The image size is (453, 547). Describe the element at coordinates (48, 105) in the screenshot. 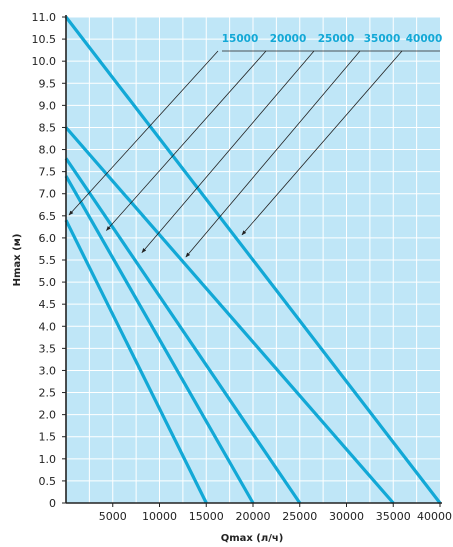

I see `y-tick-label: 9.0` at that location.